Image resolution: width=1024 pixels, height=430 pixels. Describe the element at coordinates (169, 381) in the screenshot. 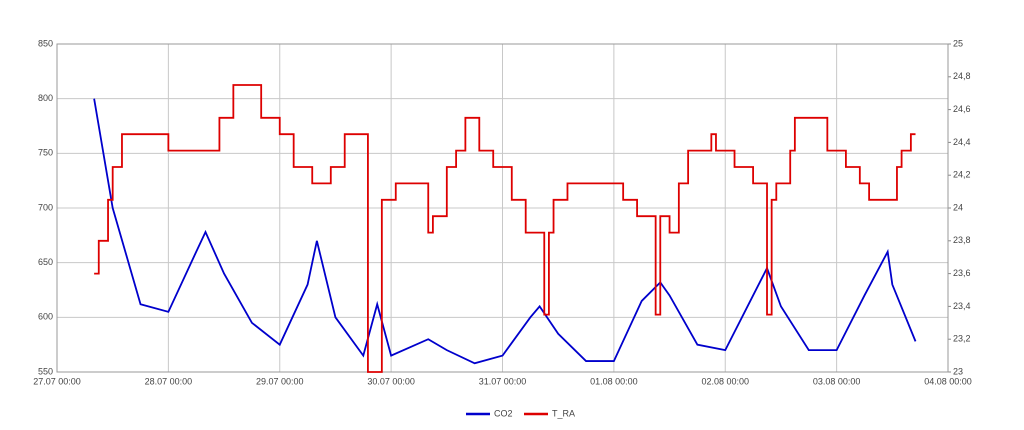

I see `x-tick-label: 28.07 00:00` at that location.